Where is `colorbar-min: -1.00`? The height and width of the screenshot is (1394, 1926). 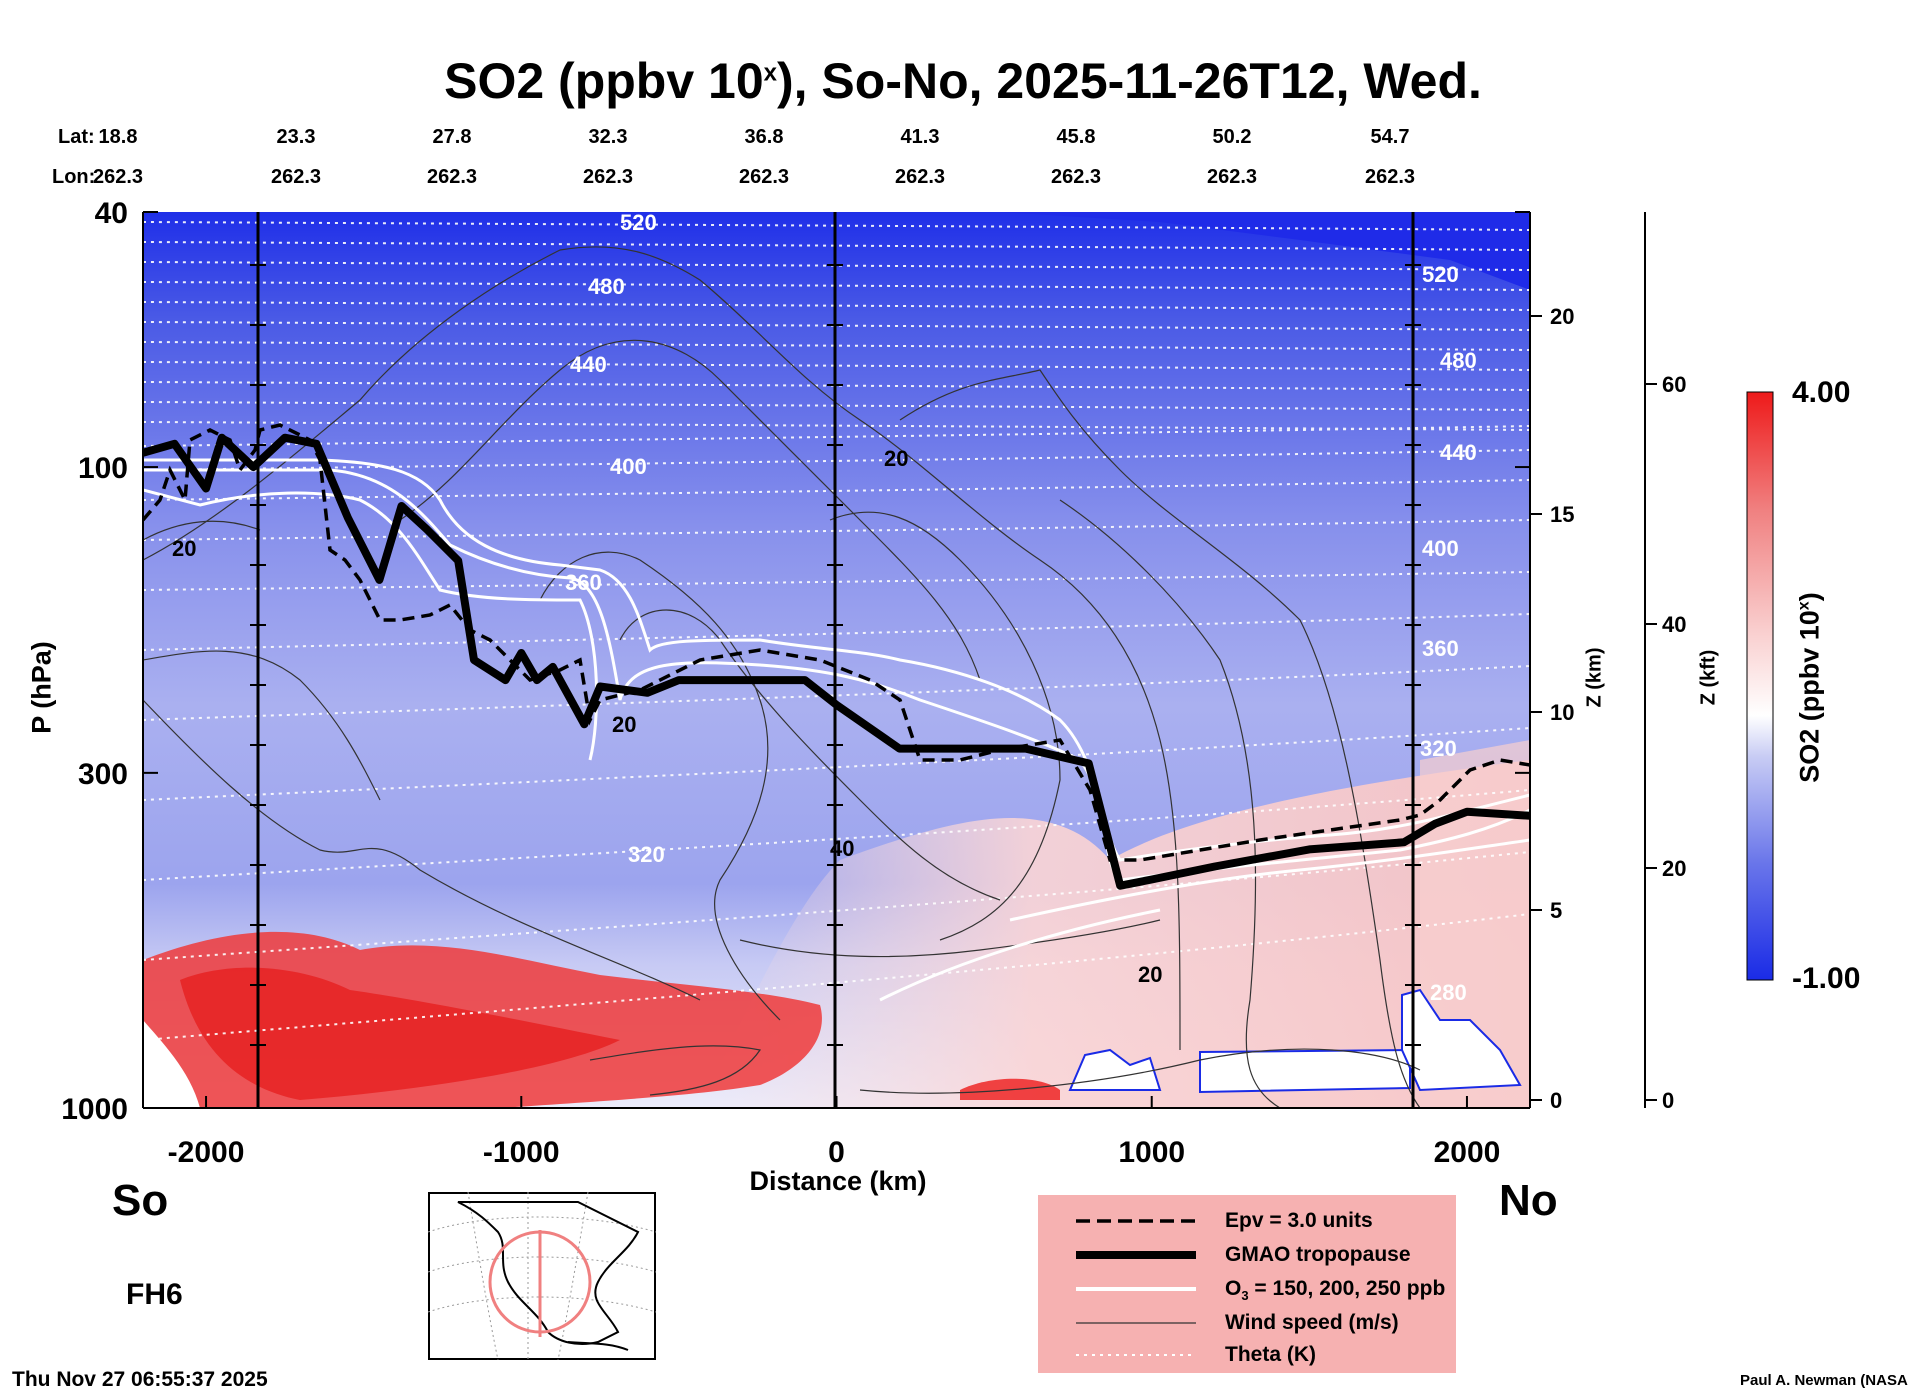
colorbar-min: -1.00 is located at coordinates (1826, 978).